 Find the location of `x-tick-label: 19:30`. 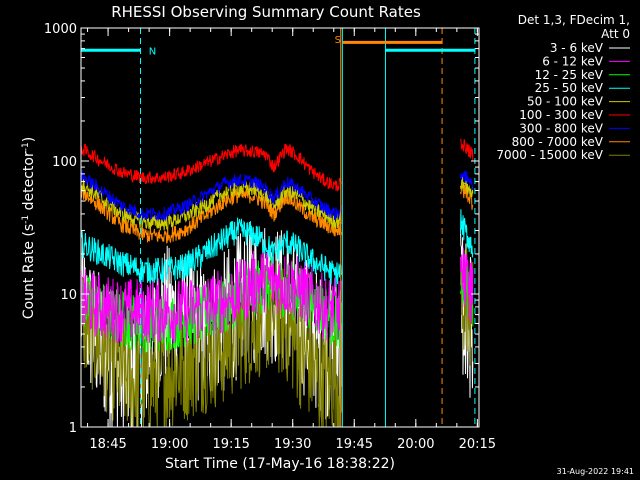

x-tick-label: 19:30 is located at coordinates (292, 444).